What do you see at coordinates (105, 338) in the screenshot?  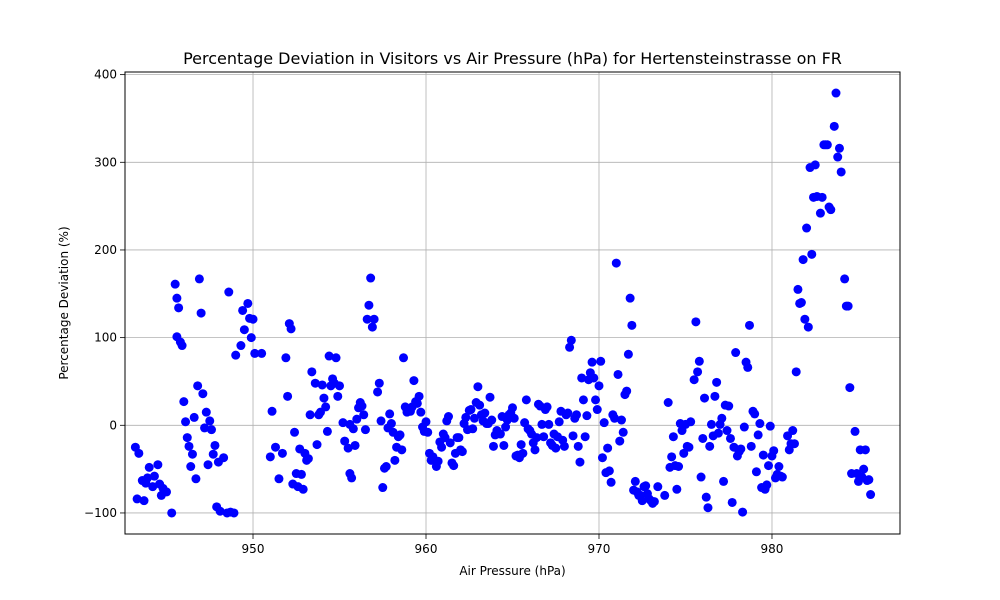 I see `y-tick-label: 100` at bounding box center [105, 338].